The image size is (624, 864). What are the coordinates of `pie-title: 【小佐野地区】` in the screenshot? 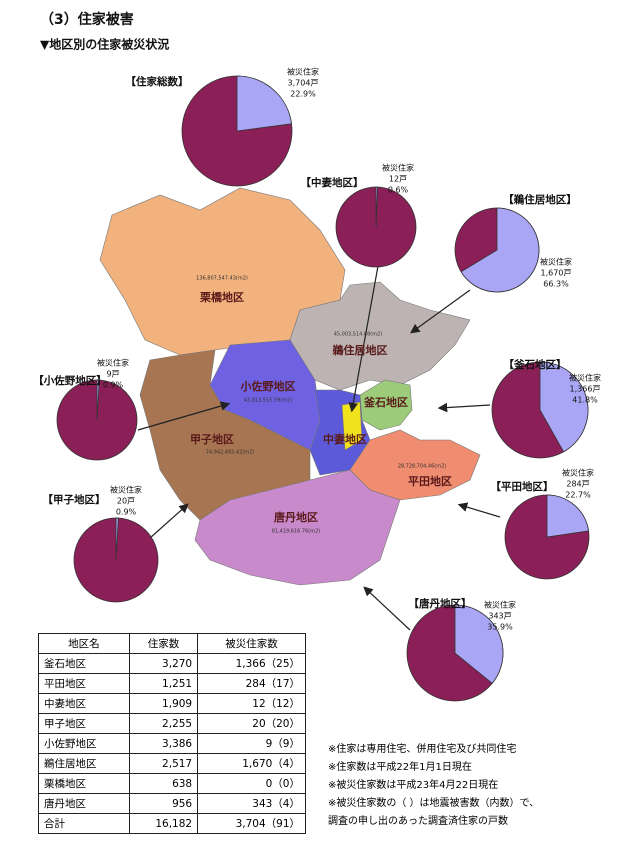 It's located at (70, 380).